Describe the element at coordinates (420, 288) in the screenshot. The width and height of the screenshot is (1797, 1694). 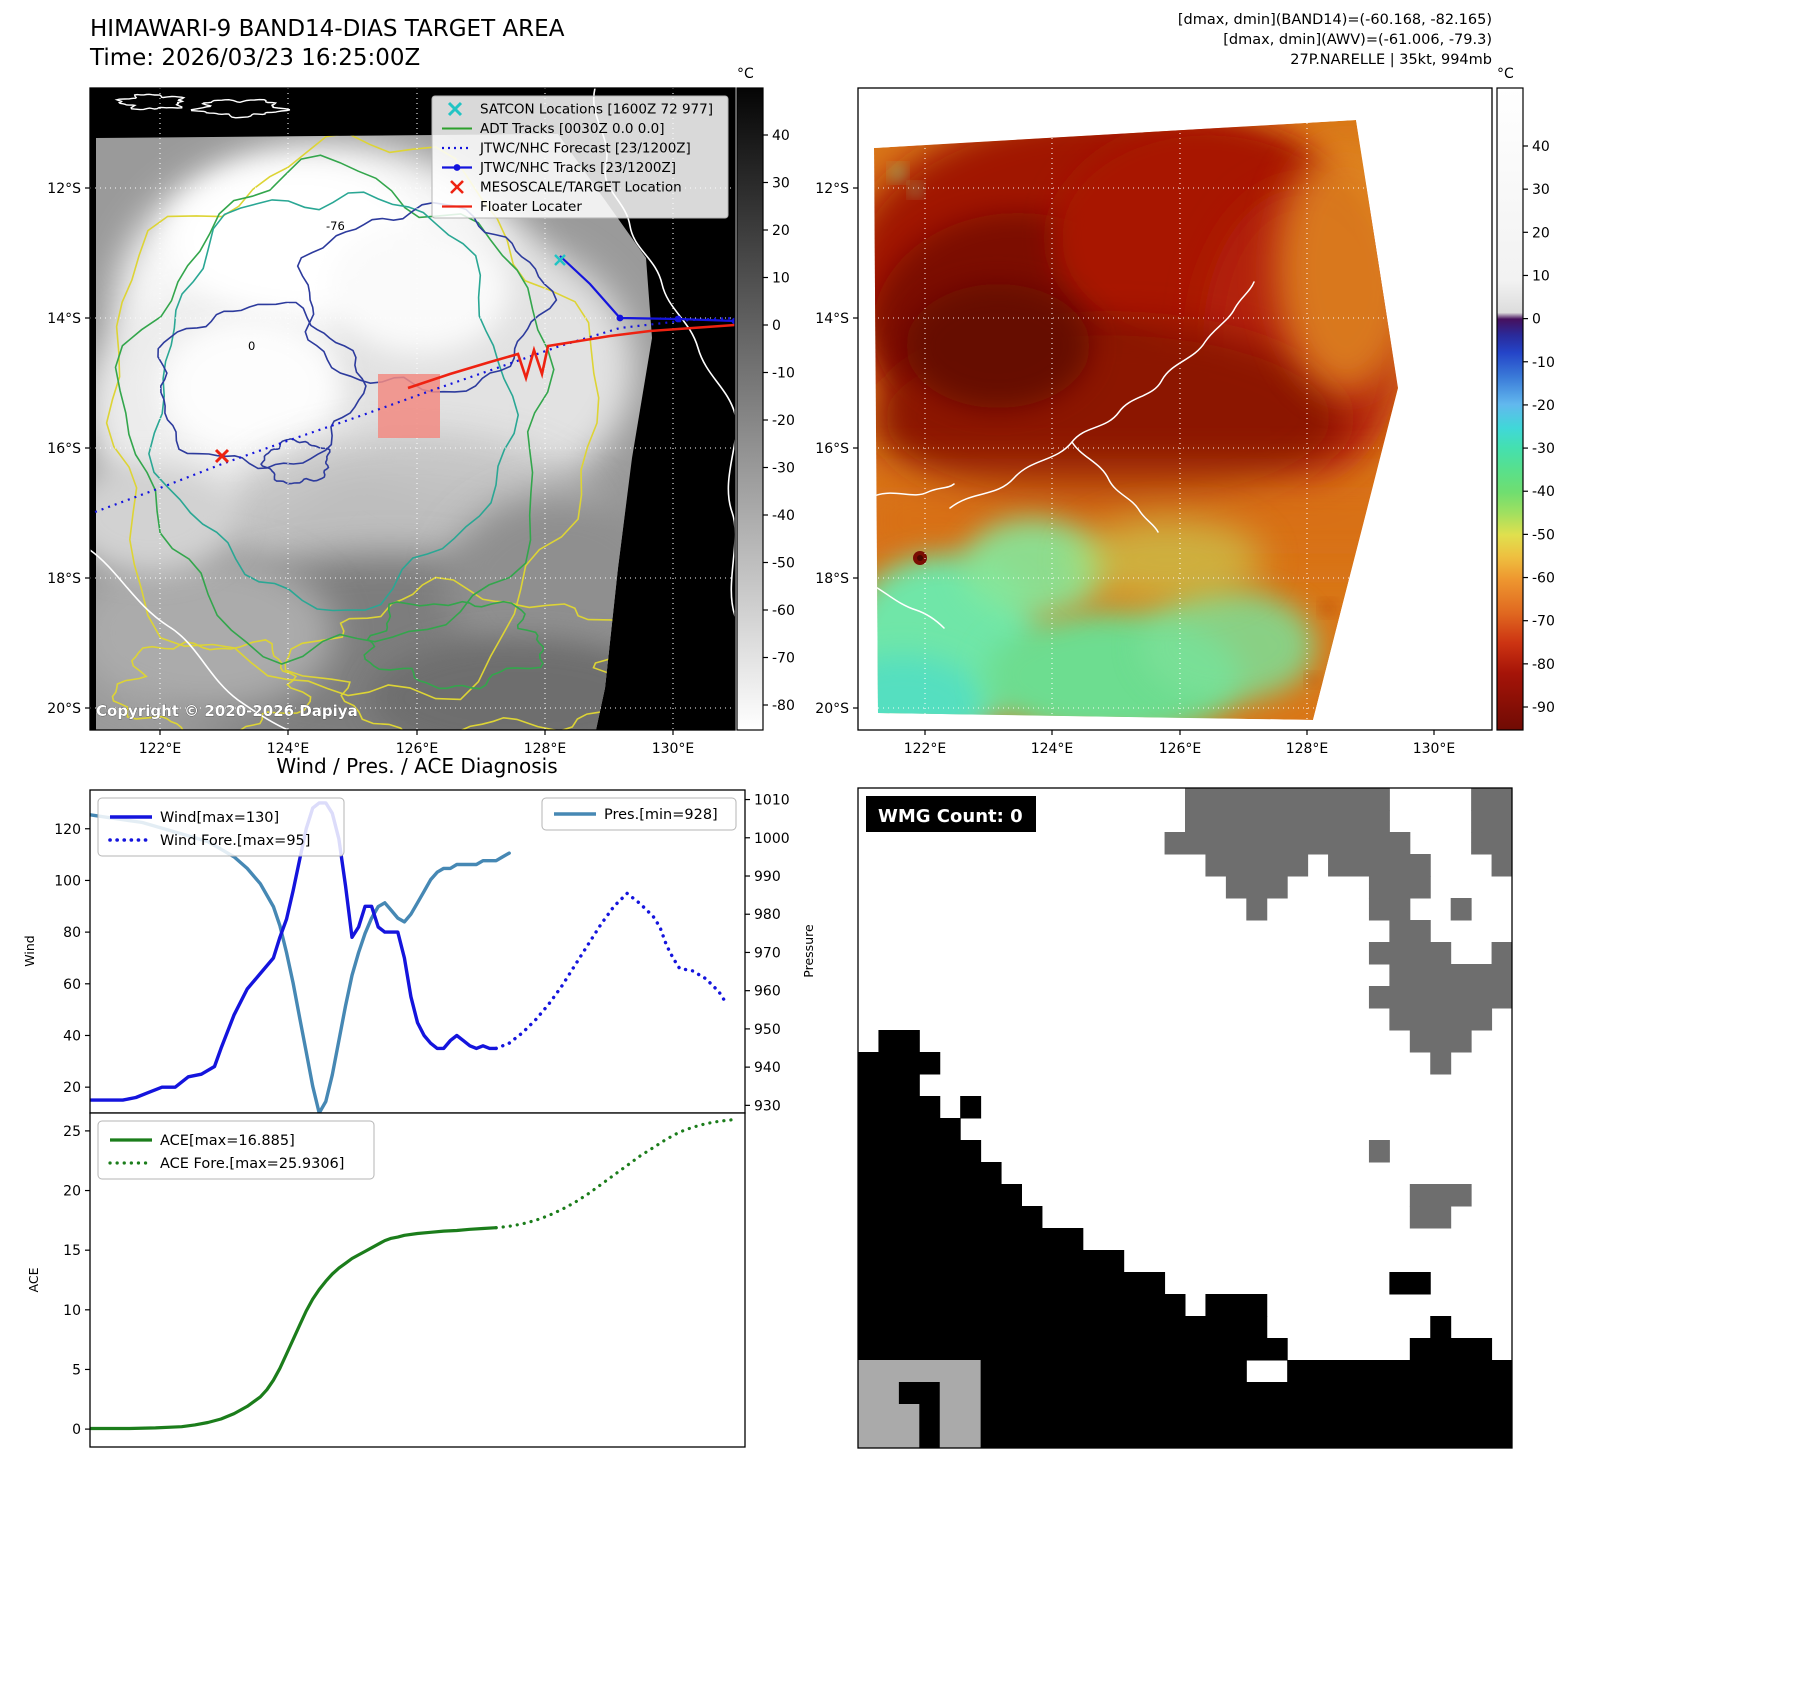
I see `cloud-blob` at that location.